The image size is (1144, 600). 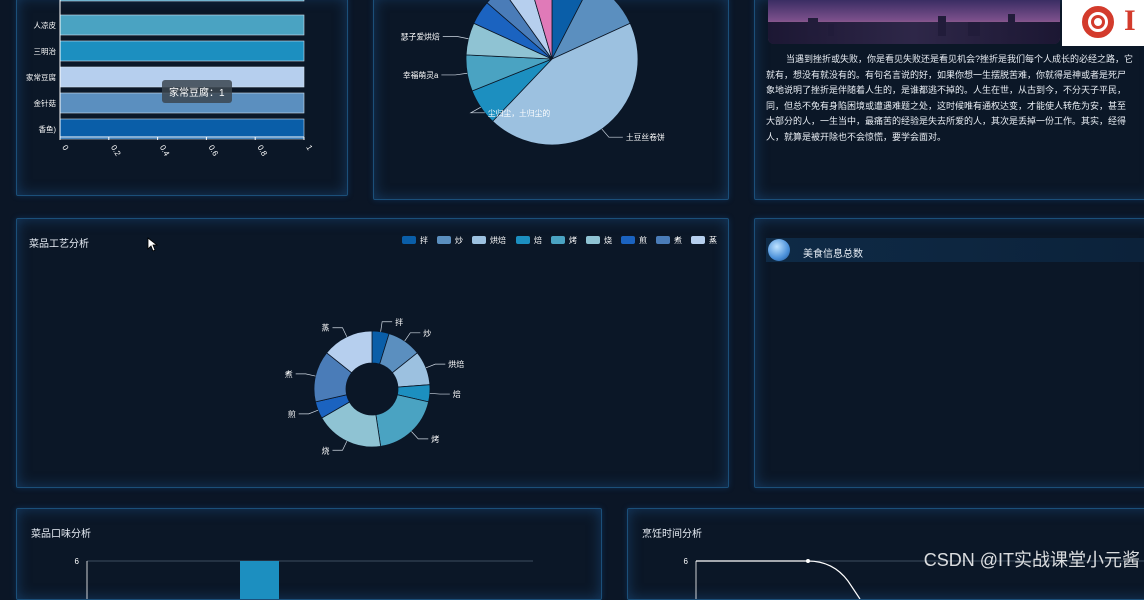 I want to click on city-photo, so click(x=914, y=22).